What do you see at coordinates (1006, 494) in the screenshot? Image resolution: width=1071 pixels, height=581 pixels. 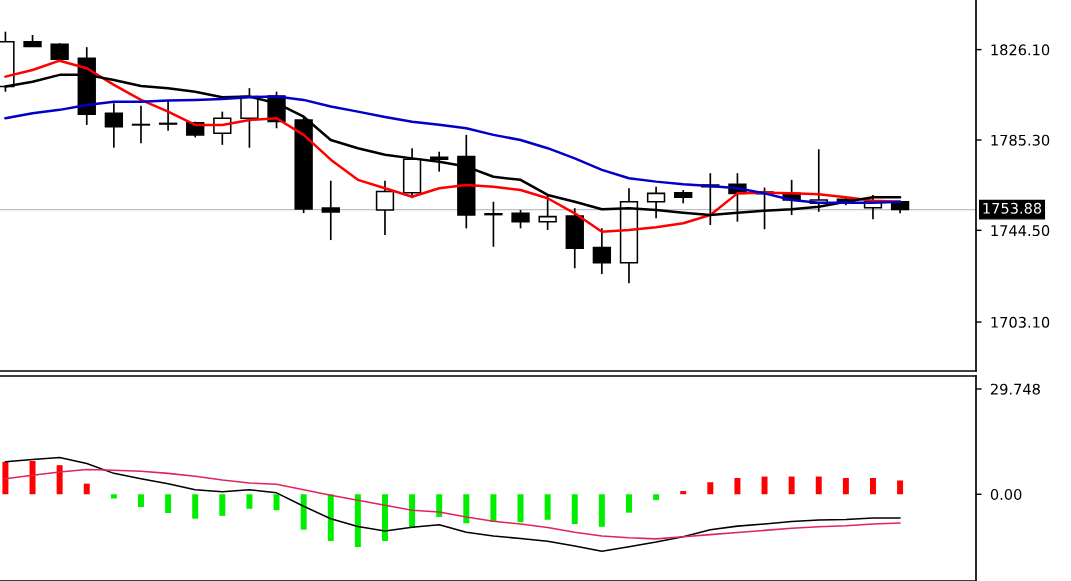 I see `y-tick-label: 0.00` at bounding box center [1006, 494].